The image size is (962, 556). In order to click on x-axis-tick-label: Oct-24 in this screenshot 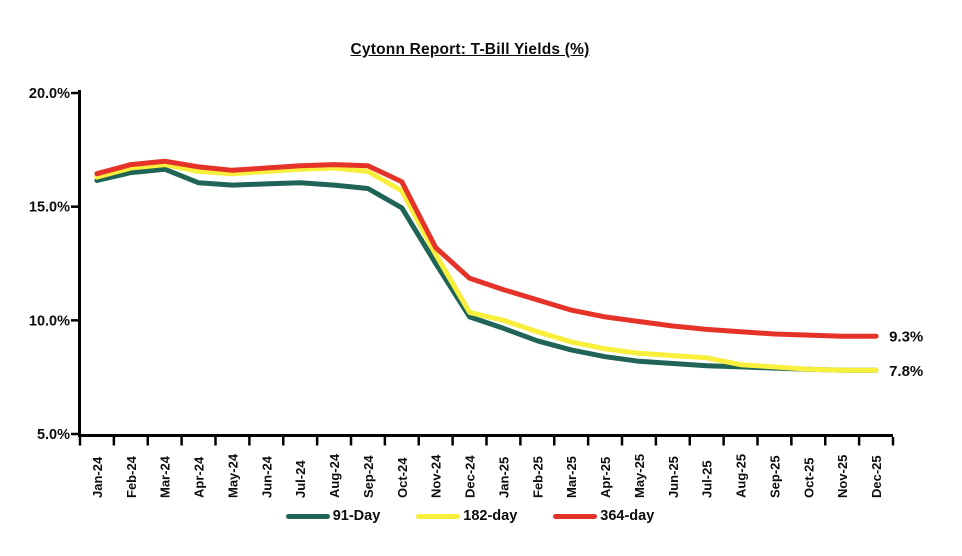, I will do `click(402, 477)`.